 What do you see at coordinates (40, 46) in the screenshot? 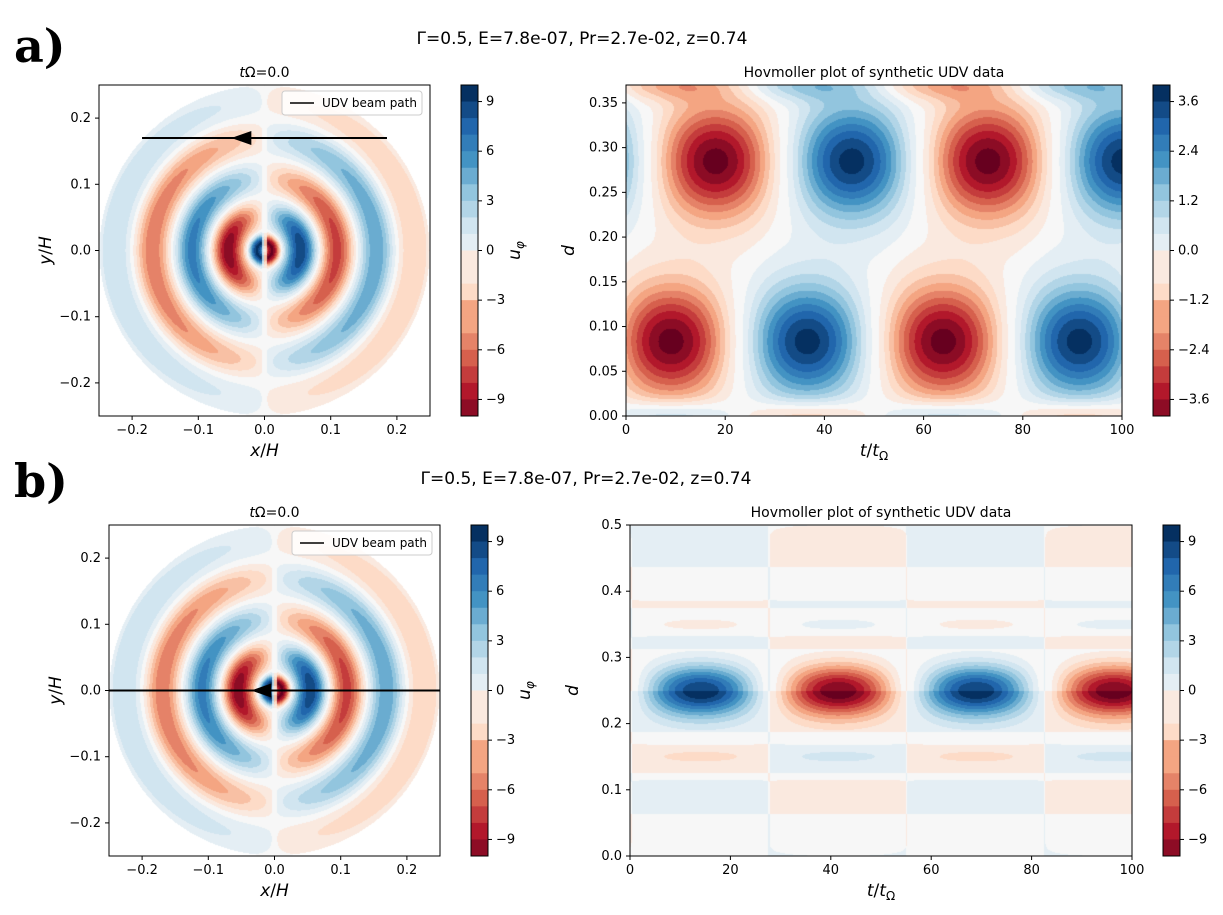
I see `panel-label: a)` at bounding box center [40, 46].